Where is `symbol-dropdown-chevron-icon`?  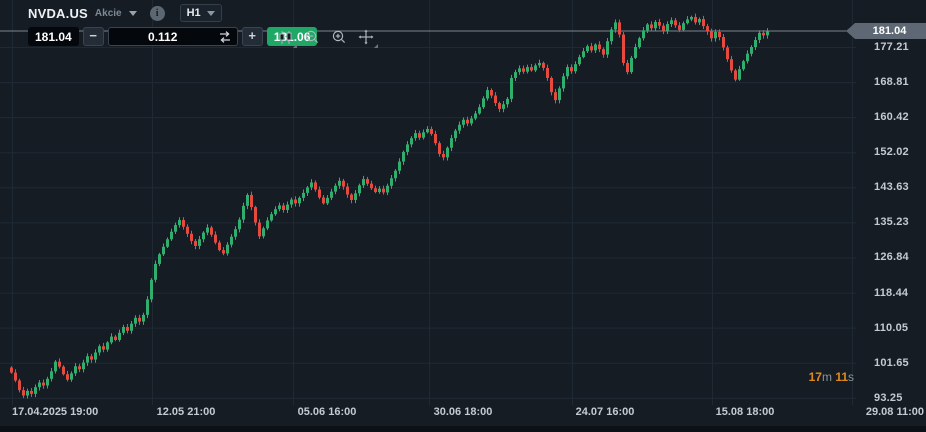
symbol-dropdown-chevron-icon is located at coordinates (132, 13).